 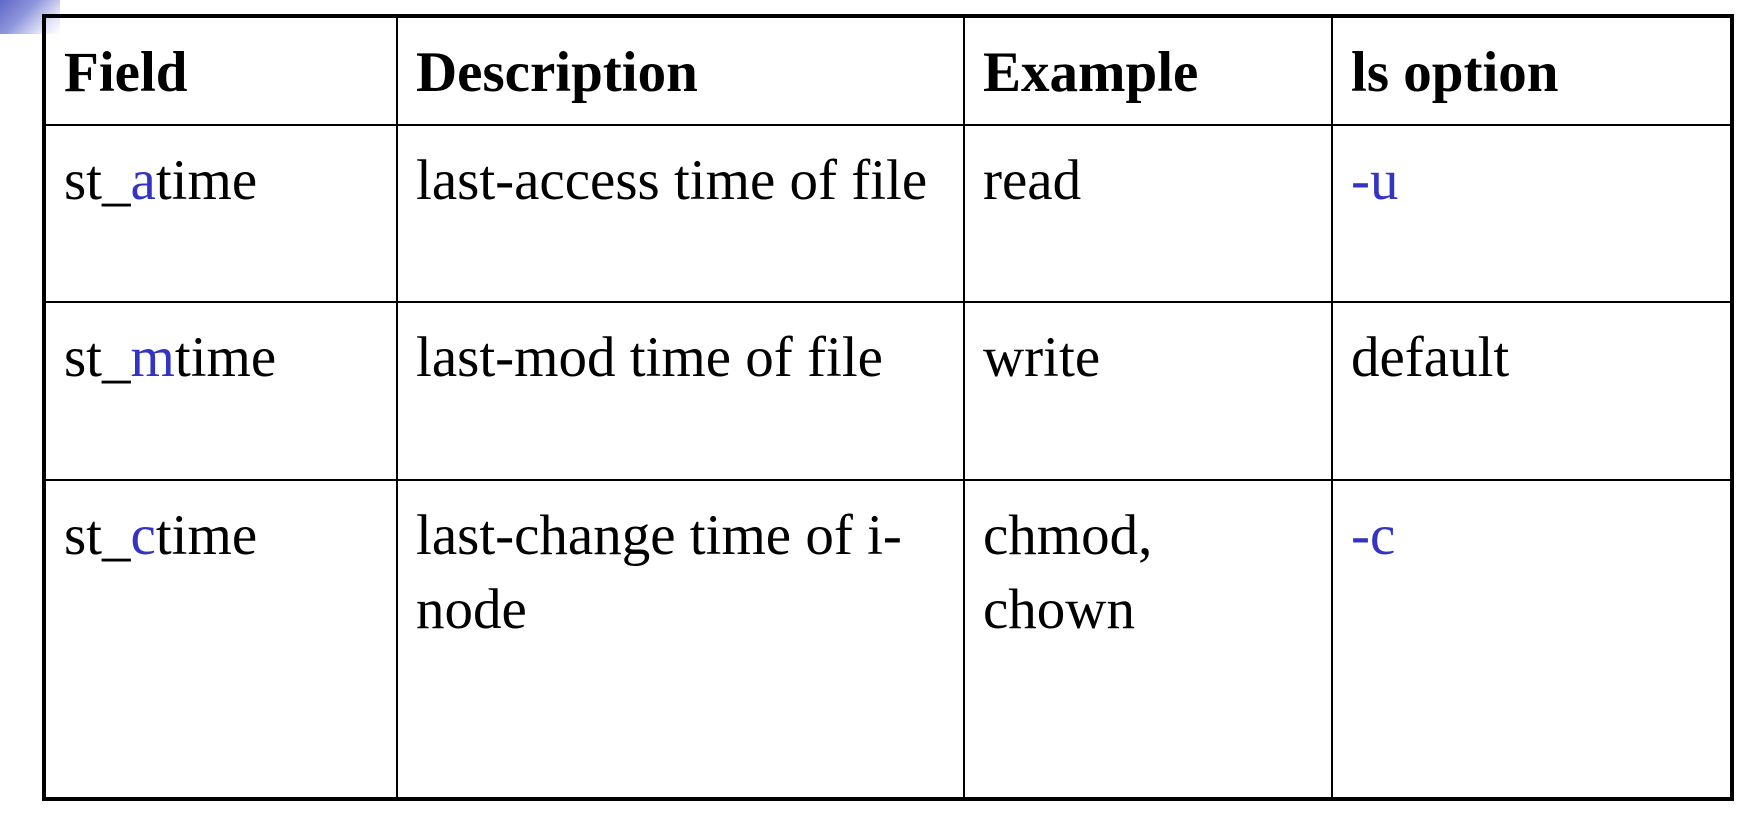 I want to click on ls-option-cell: -u, so click(x=1532, y=213).